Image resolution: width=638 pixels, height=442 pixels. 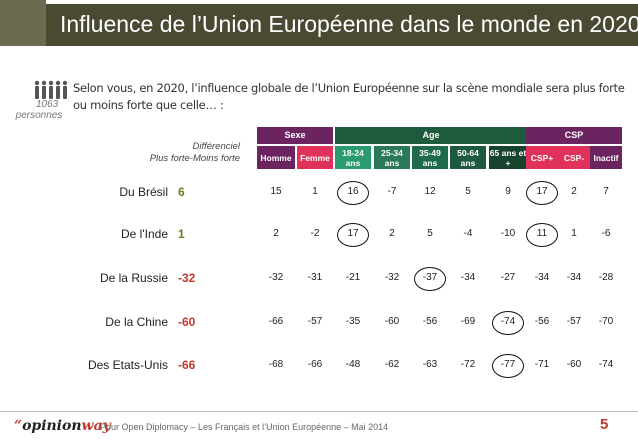 I want to click on table-cell: -28, so click(x=606, y=277).